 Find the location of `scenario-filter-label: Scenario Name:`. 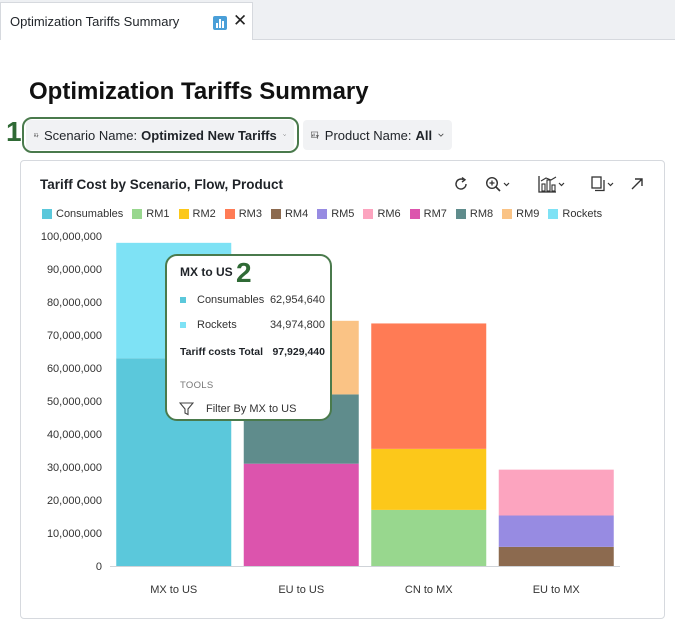

scenario-filter-label: Scenario Name: is located at coordinates (90, 135).